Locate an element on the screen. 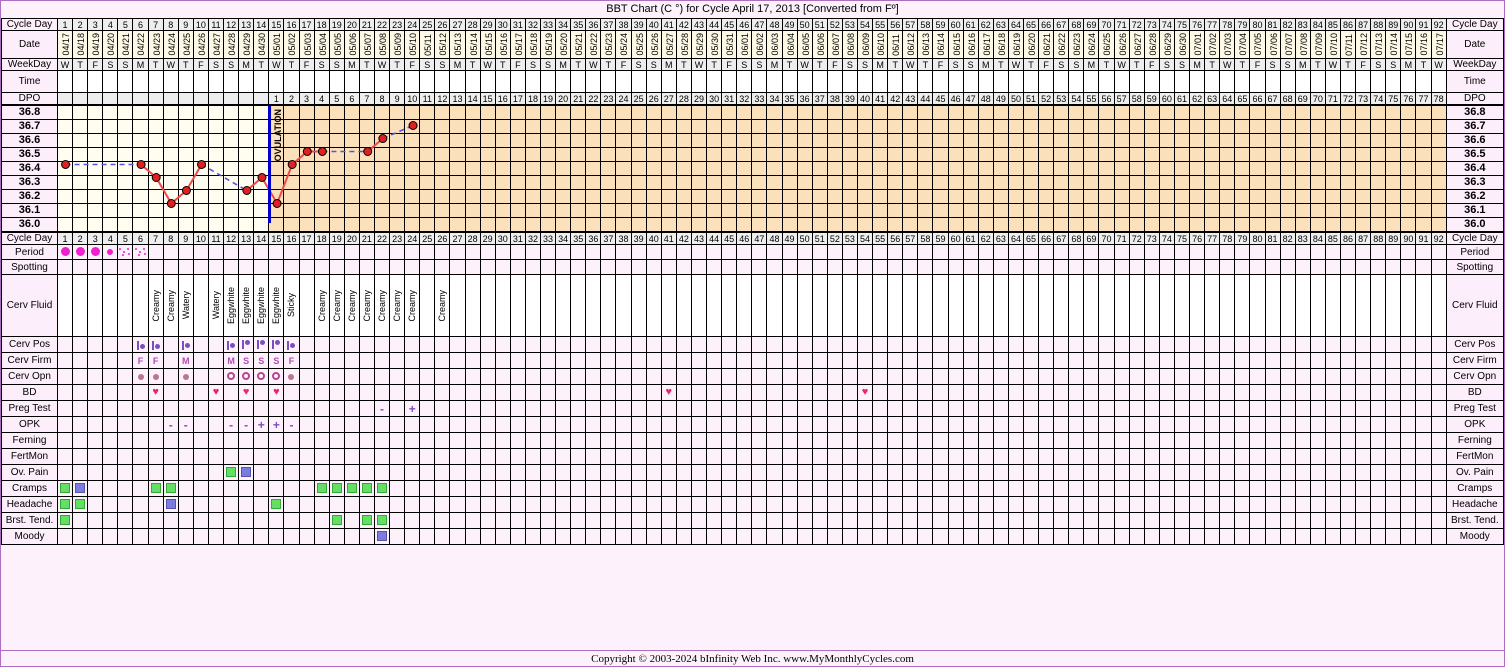  cycle-day-row-cell: 52 is located at coordinates (834, 24).